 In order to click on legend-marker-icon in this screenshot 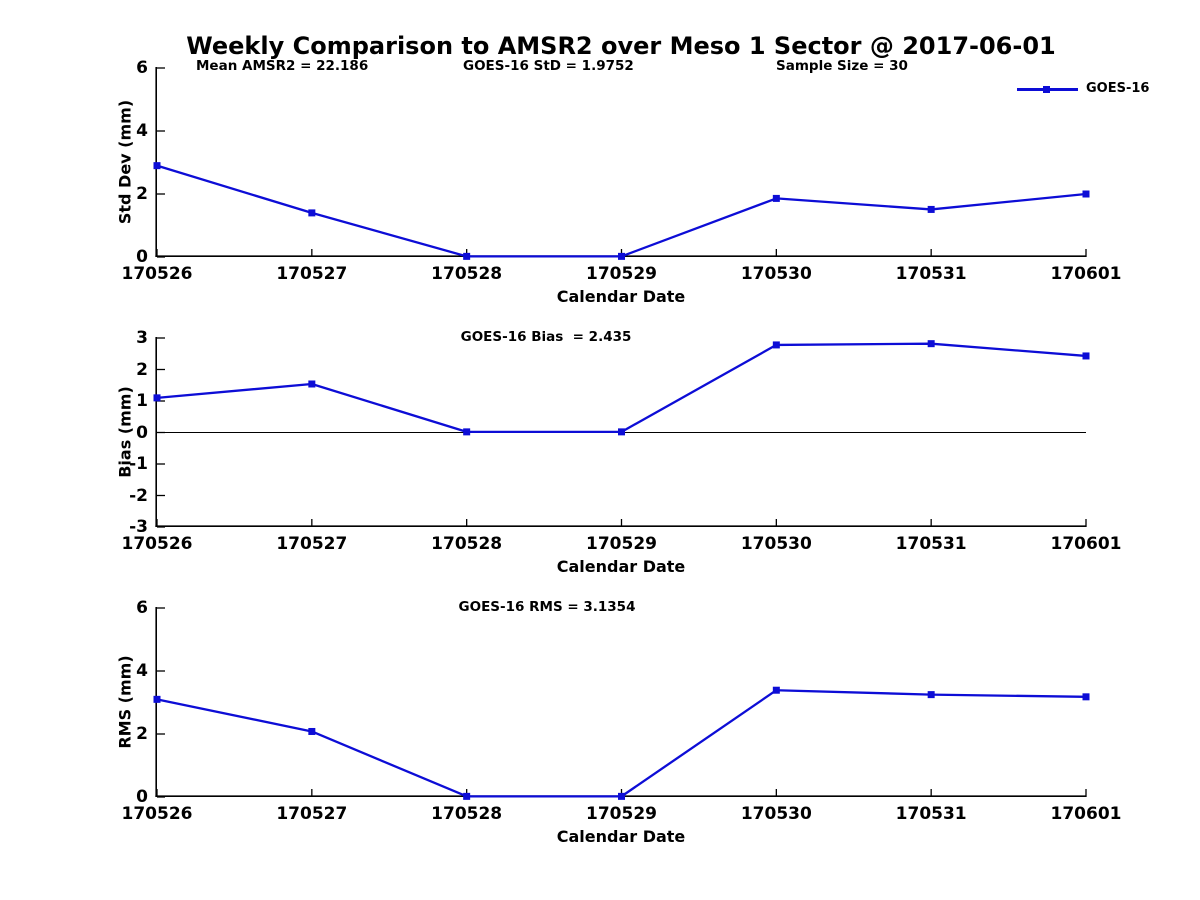, I will do `click(1046, 89)`.